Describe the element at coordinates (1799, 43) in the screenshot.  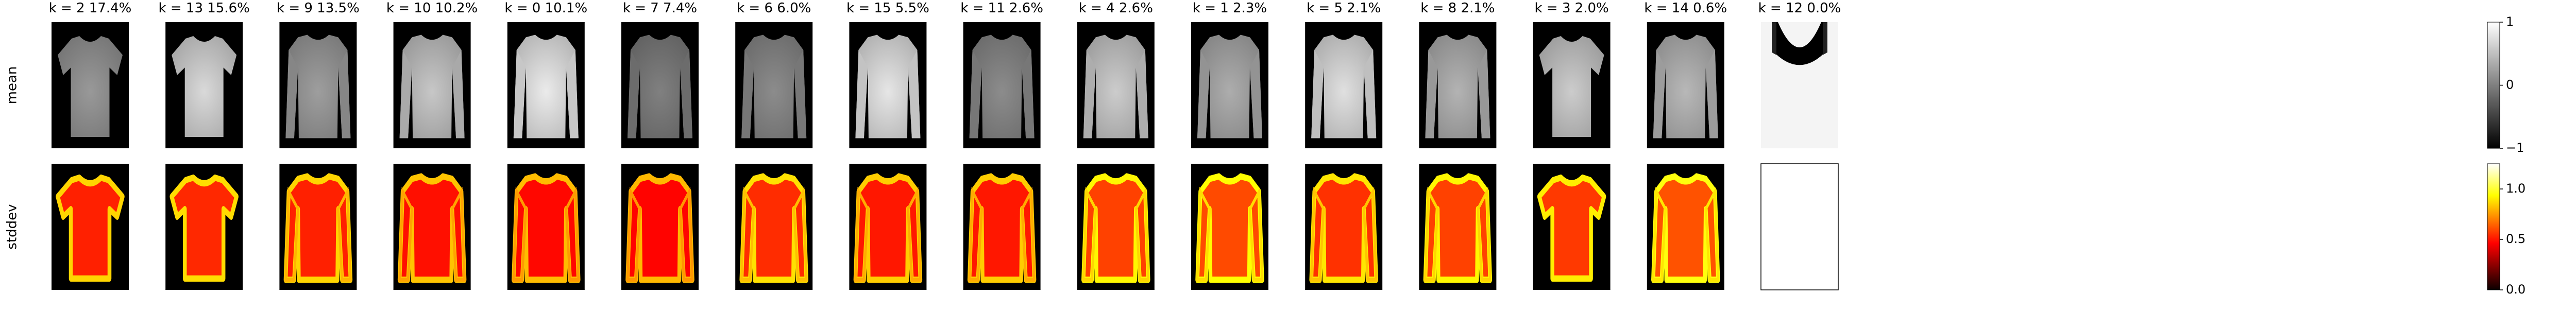
I see `neckline-shadow` at that location.